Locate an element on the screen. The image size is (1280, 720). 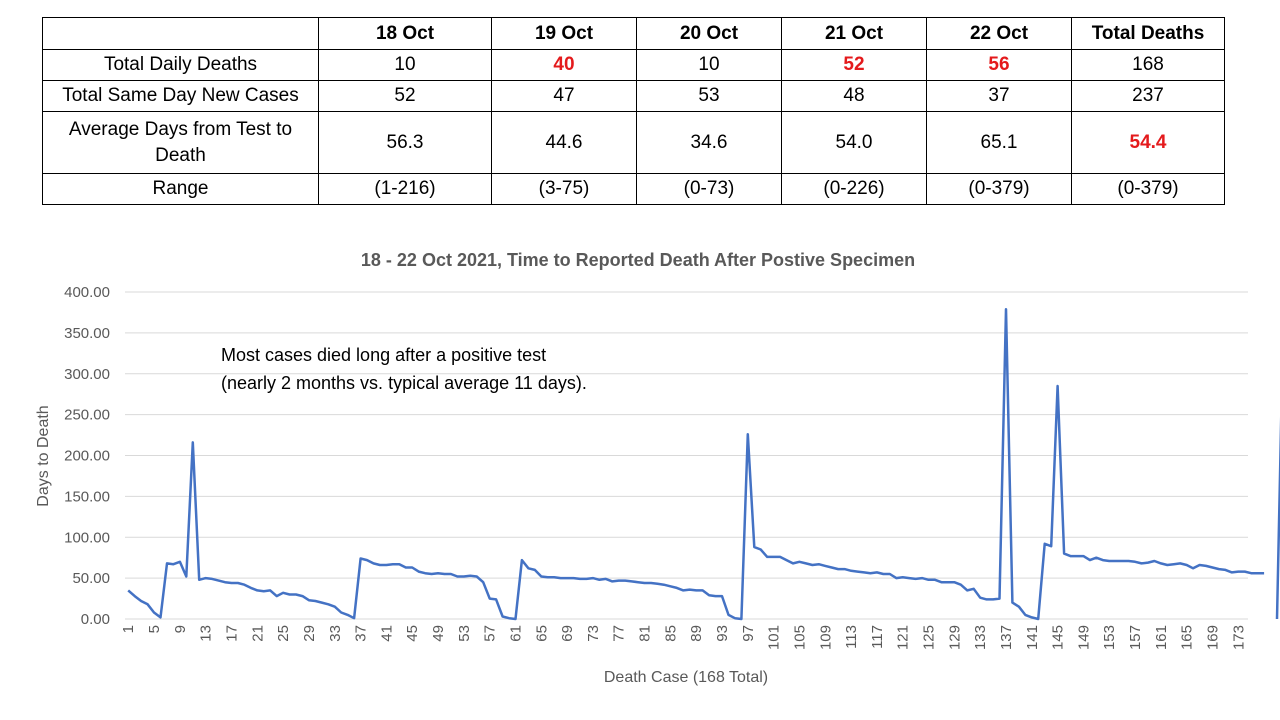
header-cell is located at coordinates (180, 33).